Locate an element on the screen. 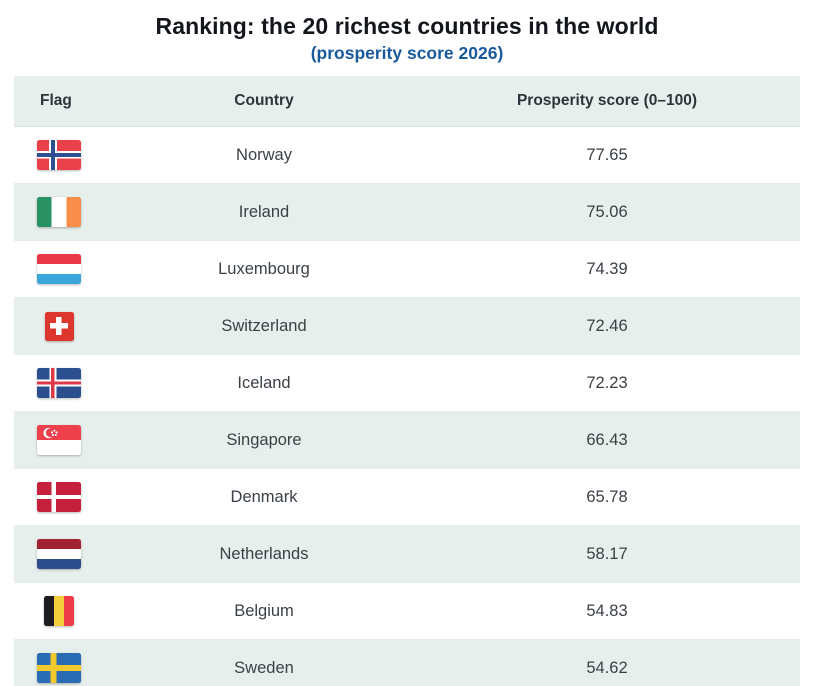 The height and width of the screenshot is (686, 814). country-cell: Netherlands is located at coordinates (264, 554).